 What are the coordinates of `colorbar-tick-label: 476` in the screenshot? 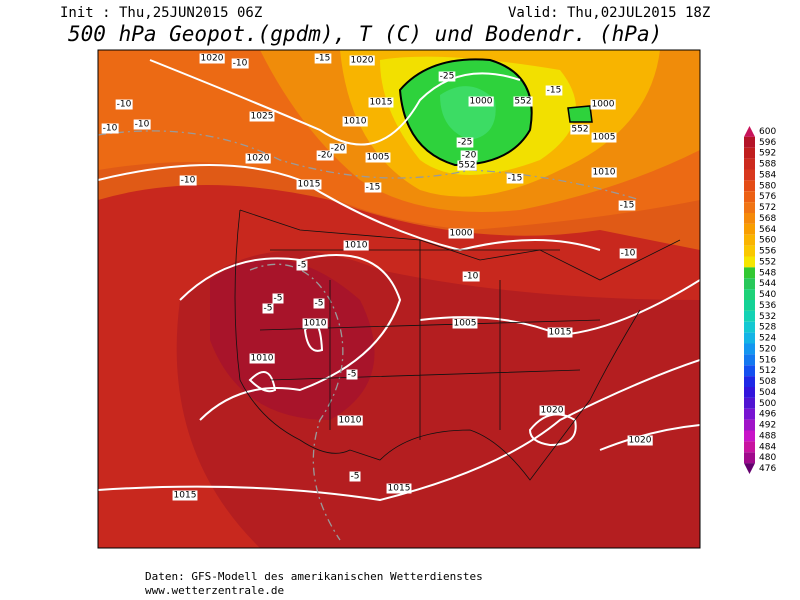 It's located at (767, 469).